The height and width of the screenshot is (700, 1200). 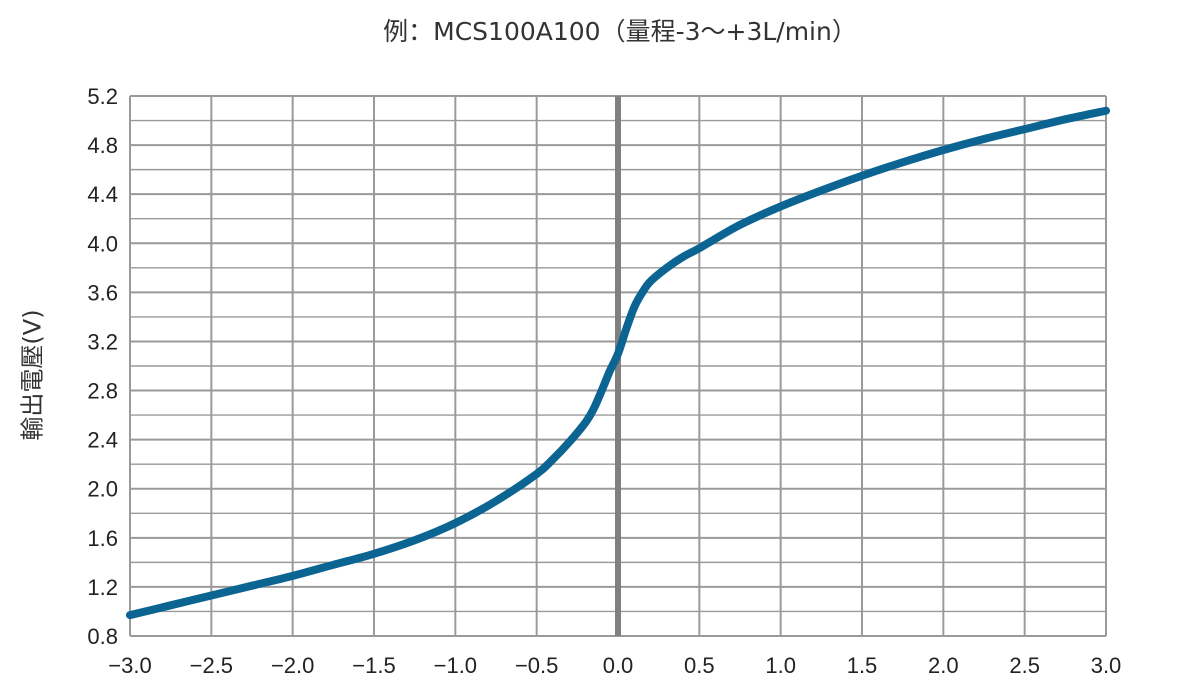 I want to click on y-tick-label: 5.2, so click(x=102, y=96).